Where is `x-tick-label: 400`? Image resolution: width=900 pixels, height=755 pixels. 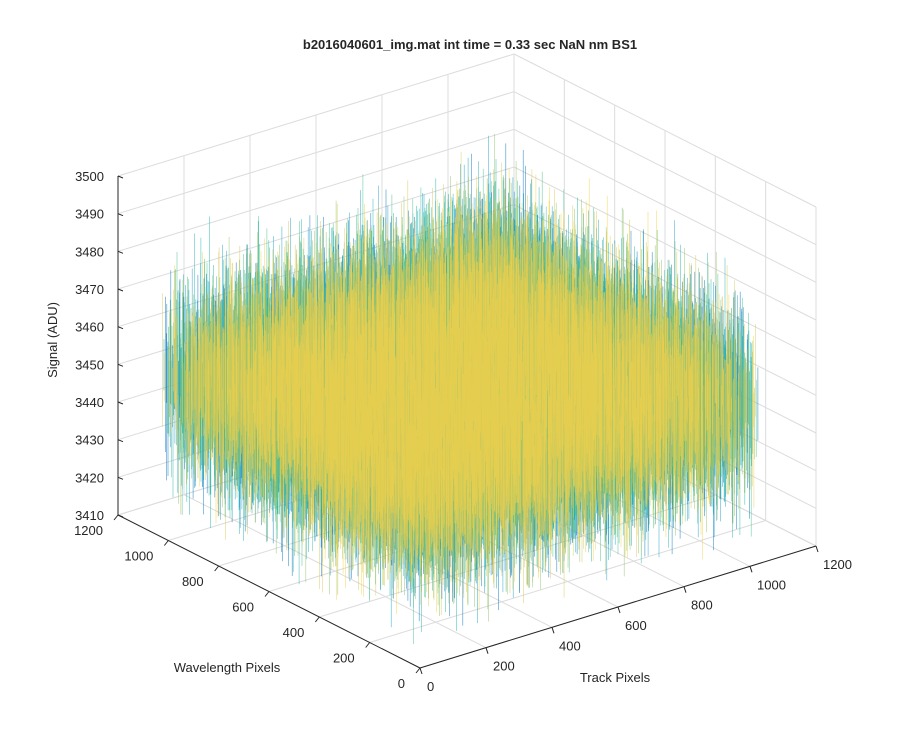 x-tick-label: 400 is located at coordinates (570, 645).